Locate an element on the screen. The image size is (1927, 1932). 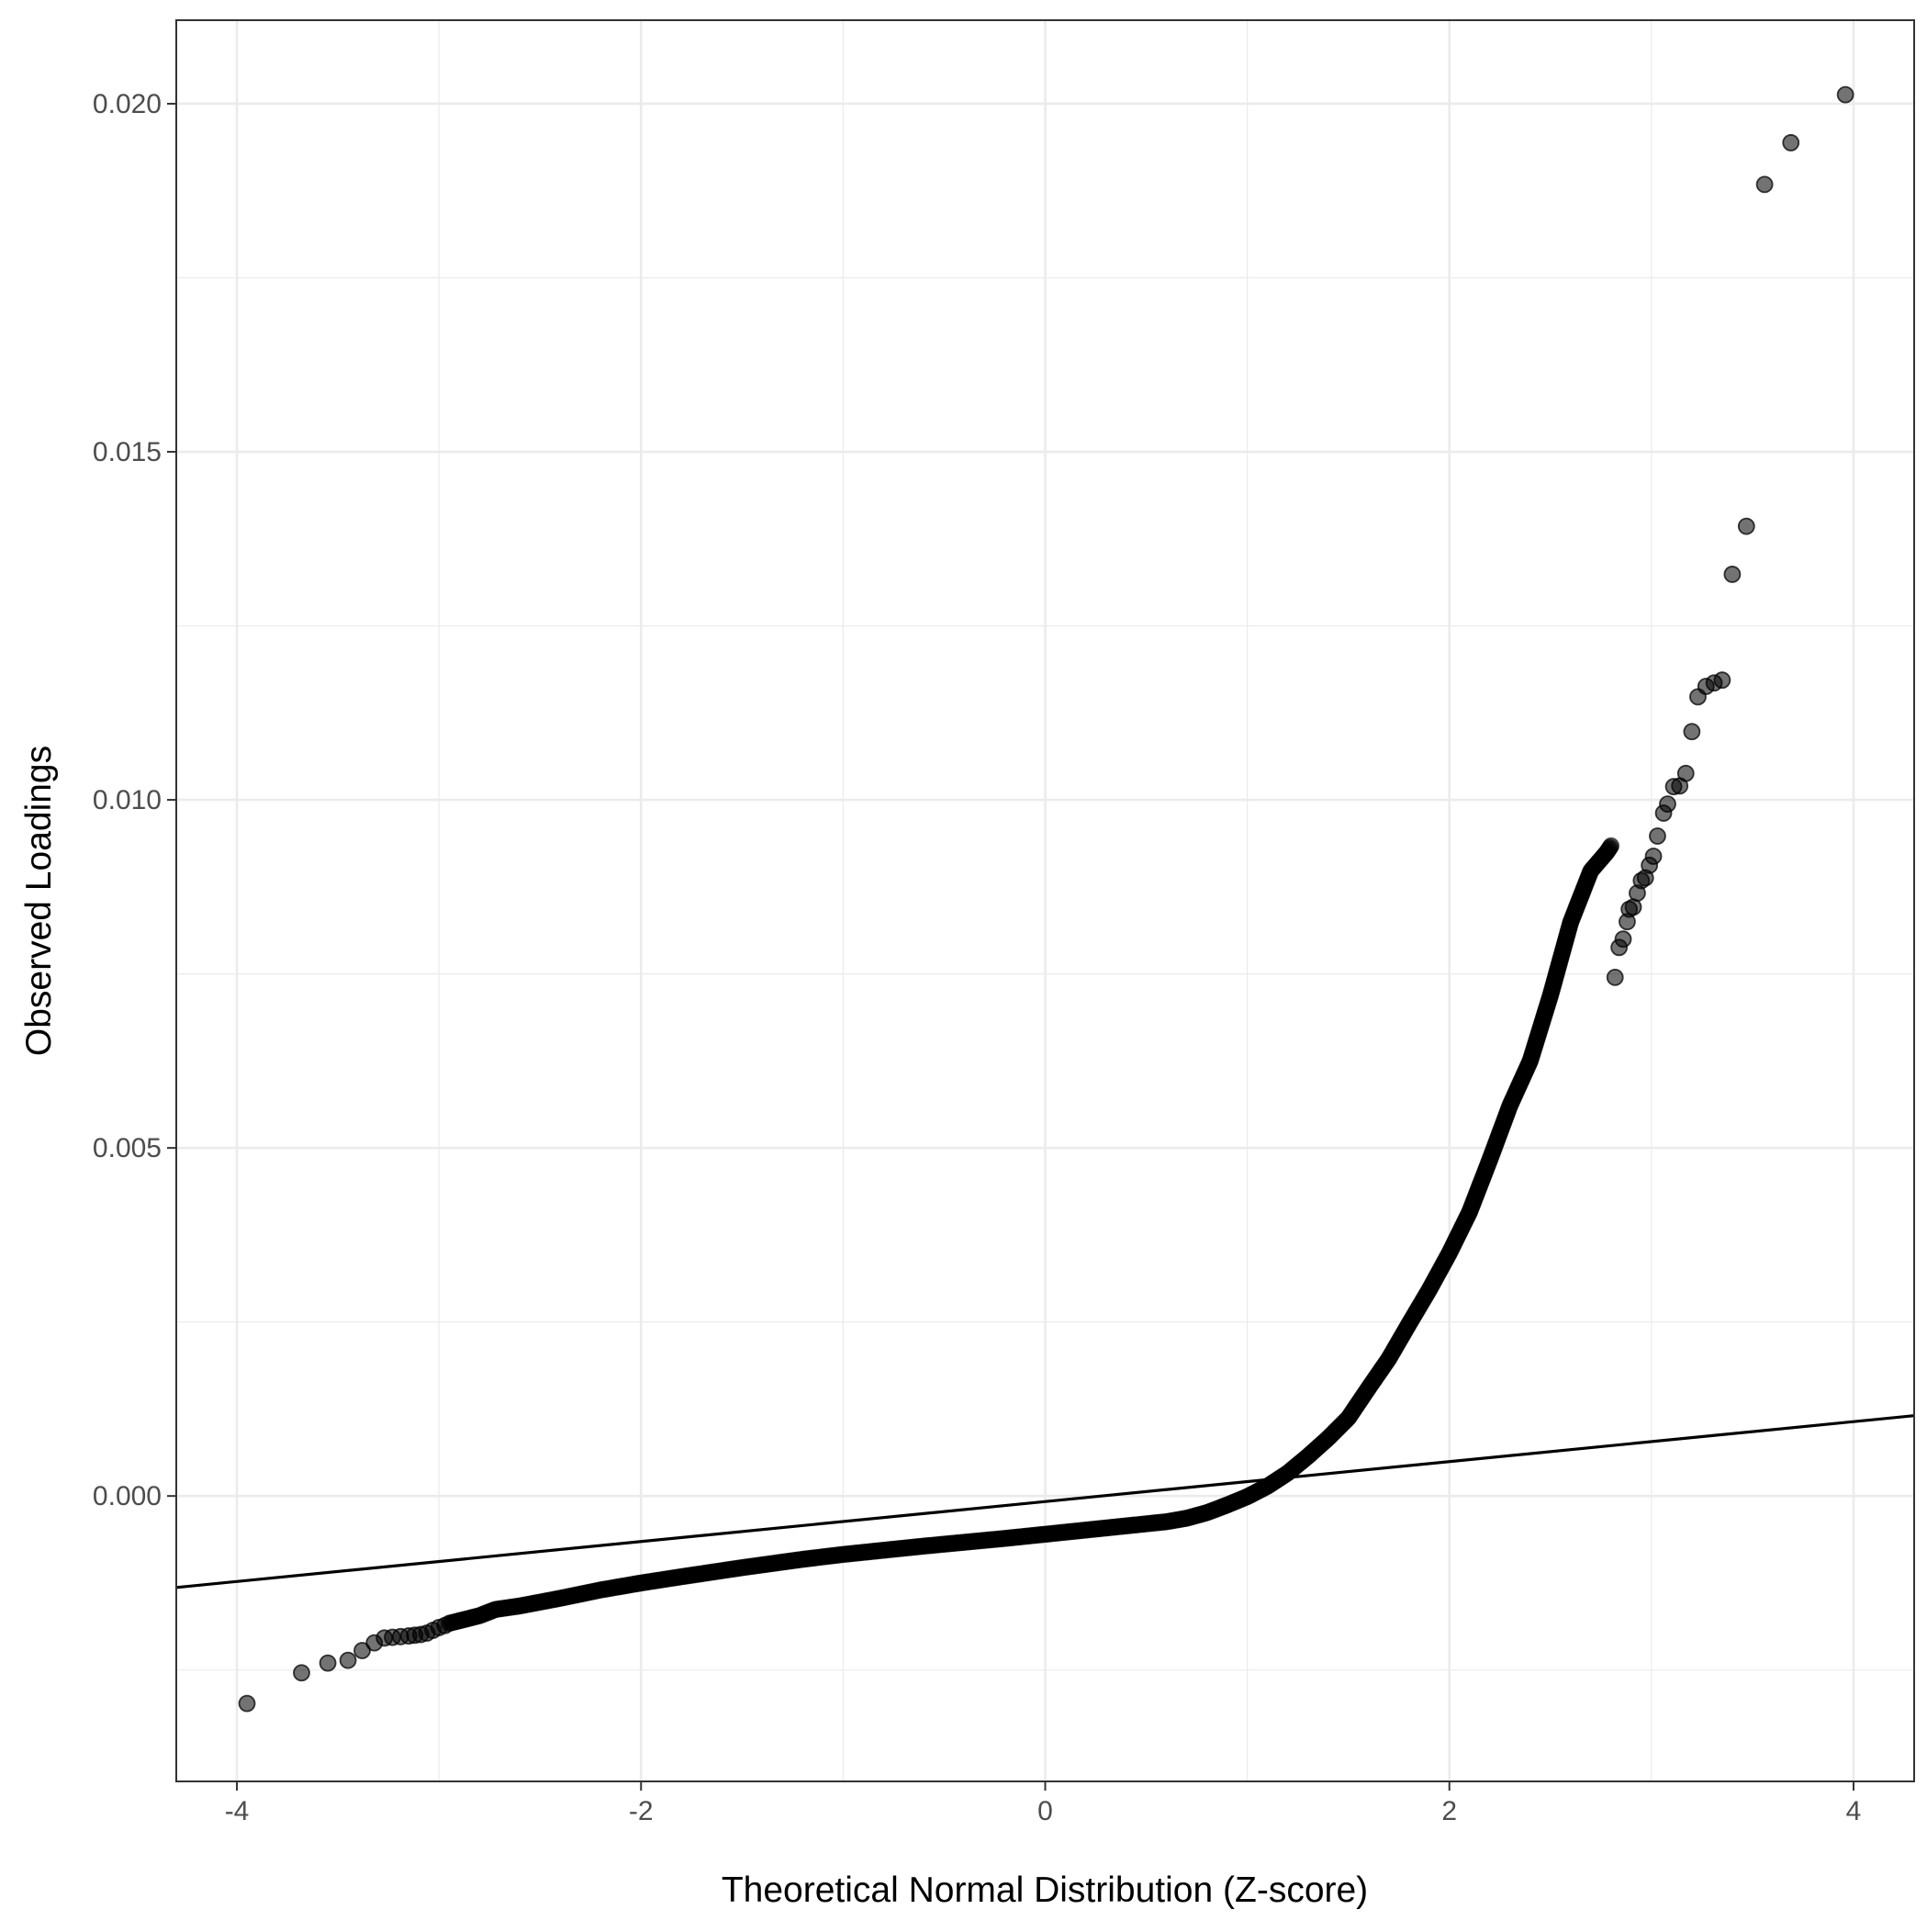
x-tick-label: -4 is located at coordinates (238, 1811).